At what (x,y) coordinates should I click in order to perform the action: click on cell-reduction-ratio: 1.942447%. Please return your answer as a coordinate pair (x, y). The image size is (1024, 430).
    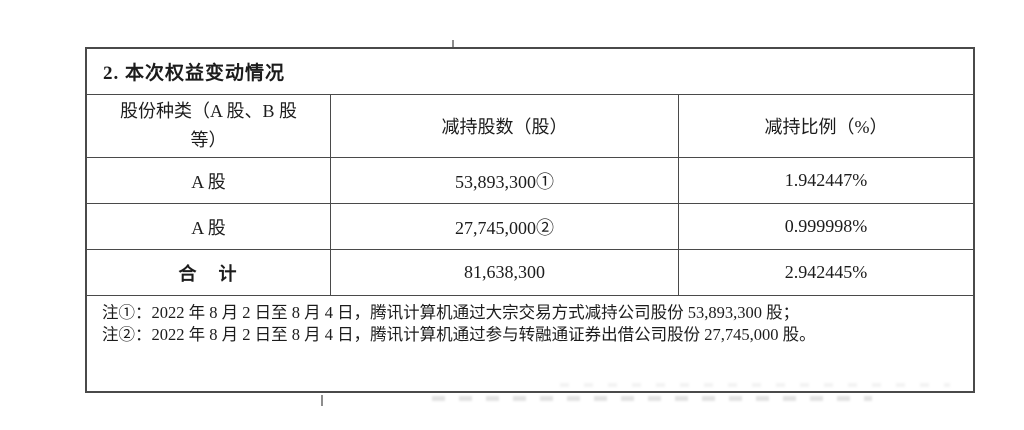
    Looking at the image, I should click on (825, 180).